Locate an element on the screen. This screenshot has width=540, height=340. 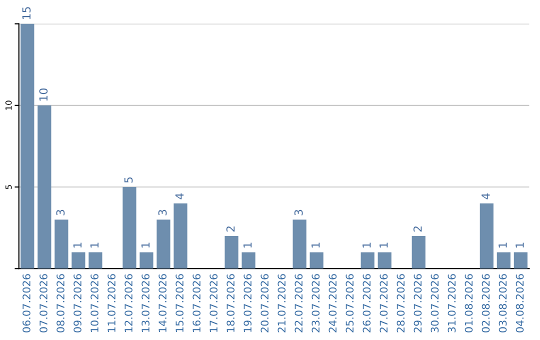
x-tick-label: 17.07.2026 is located at coordinates (214, 303).